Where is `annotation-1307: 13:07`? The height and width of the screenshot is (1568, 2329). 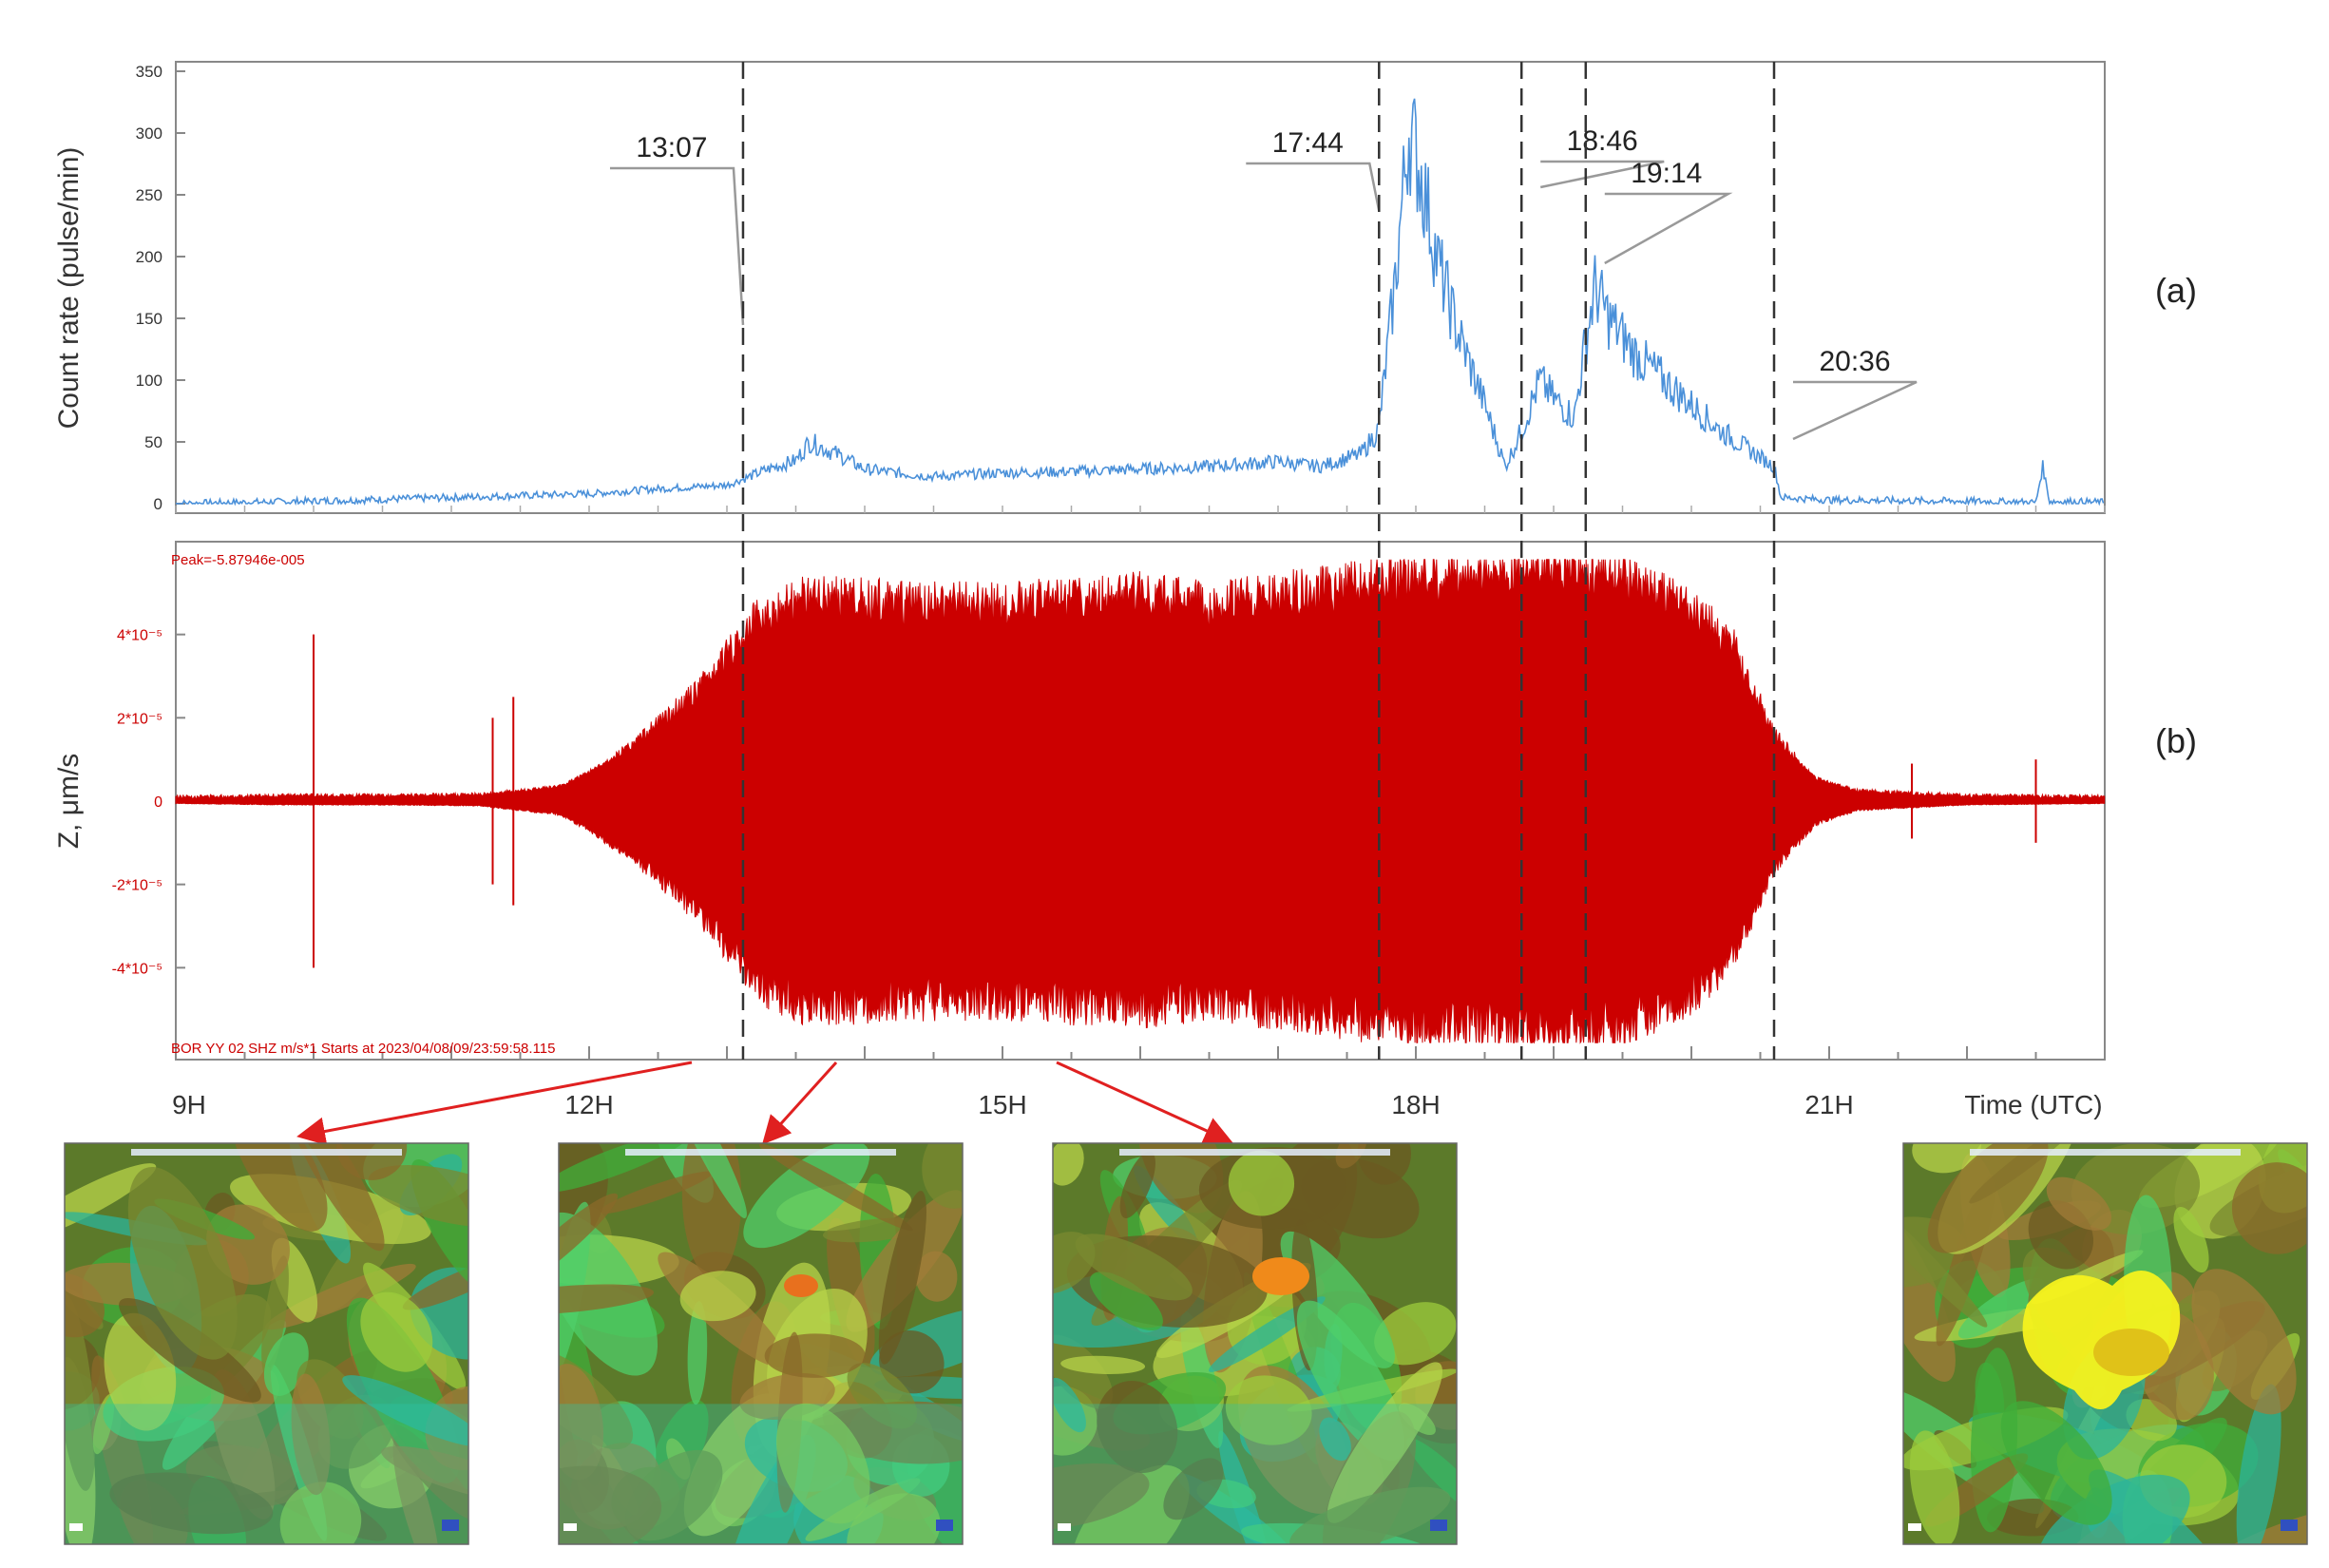
annotation-1307: 13:07 is located at coordinates (677, 229).